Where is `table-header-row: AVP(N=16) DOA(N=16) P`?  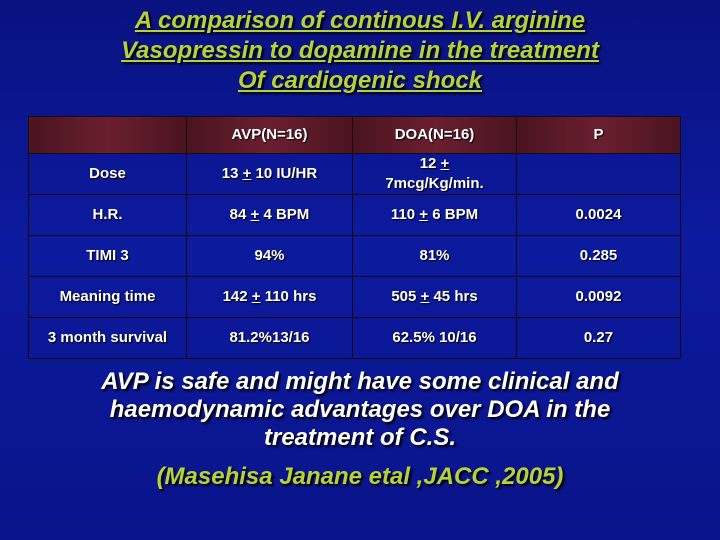 table-header-row: AVP(N=16) DOA(N=16) P is located at coordinates (354, 135).